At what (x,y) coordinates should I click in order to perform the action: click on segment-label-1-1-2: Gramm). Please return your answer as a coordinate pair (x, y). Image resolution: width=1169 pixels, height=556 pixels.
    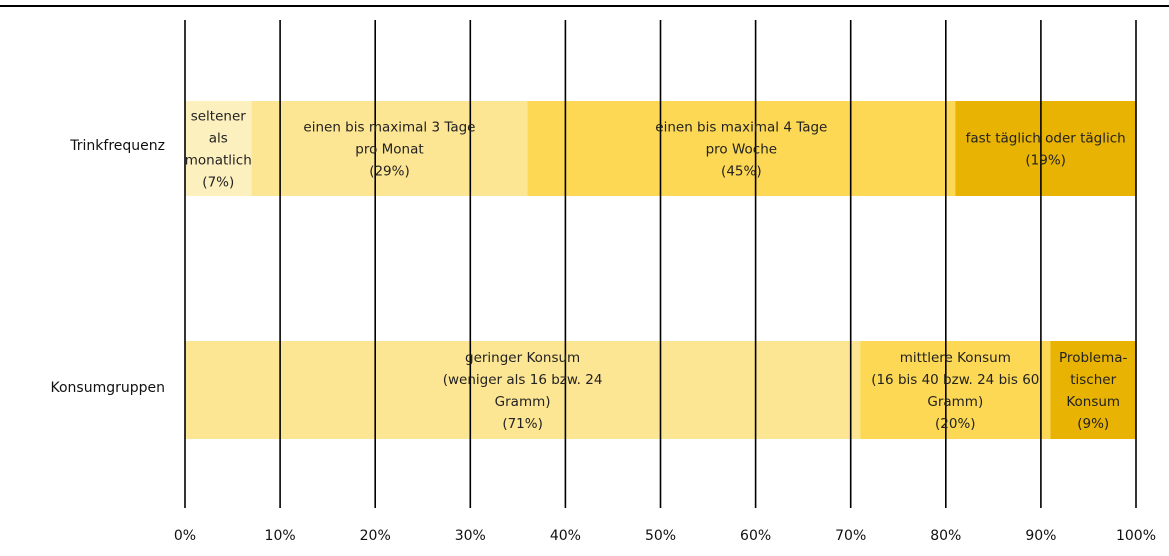
    Looking at the image, I should click on (955, 402).